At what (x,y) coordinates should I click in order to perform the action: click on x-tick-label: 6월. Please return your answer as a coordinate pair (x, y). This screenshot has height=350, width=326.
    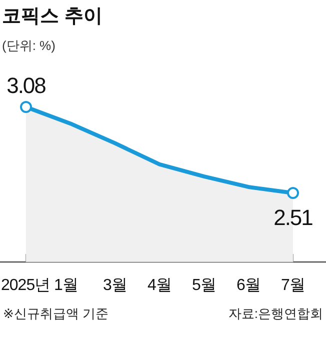
    Looking at the image, I should click on (248, 285).